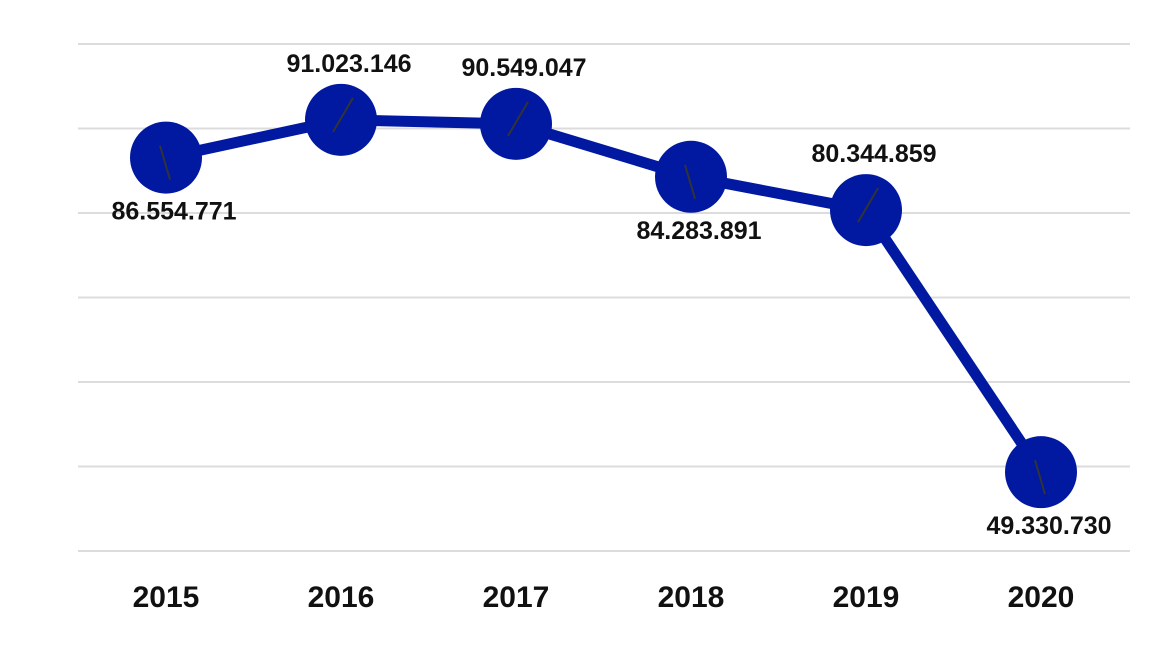 This screenshot has width=1170, height=650. I want to click on leader-line-2016, so click(343, 115).